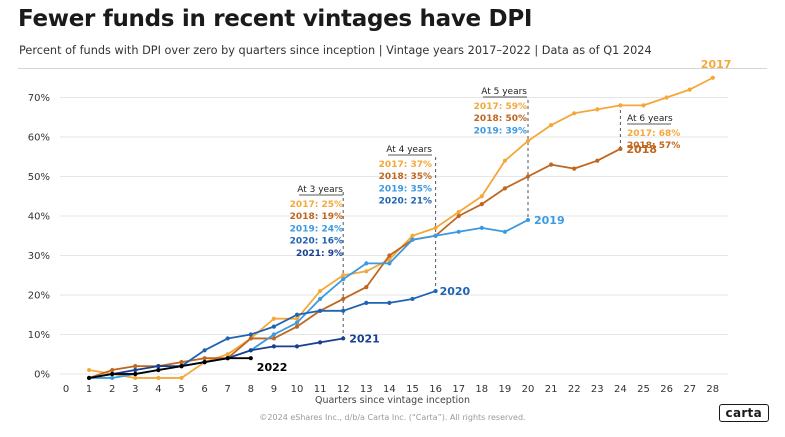 The width and height of the screenshot is (785, 437). Describe the element at coordinates (405, 189) in the screenshot. I see `annotation-label: 2019: 35%` at that location.